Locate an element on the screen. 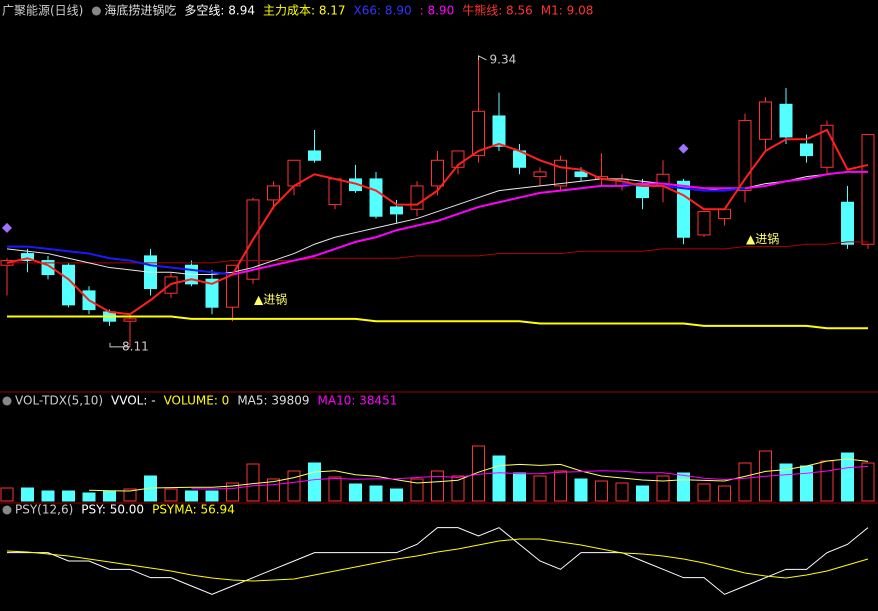  header-text: VVOL: - is located at coordinates (133, 401).